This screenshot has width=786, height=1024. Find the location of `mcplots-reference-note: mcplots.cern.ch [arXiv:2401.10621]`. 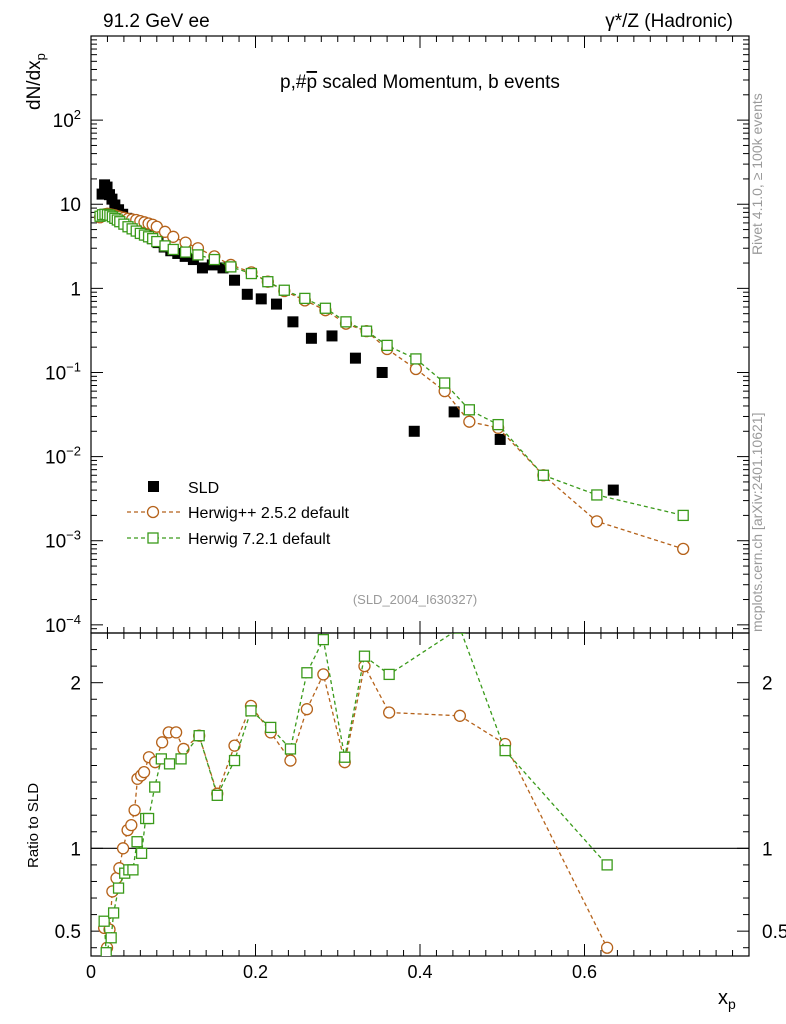

mcplots-reference-note: mcplots.cern.ch [arXiv:2401.10621] is located at coordinates (757, 522).